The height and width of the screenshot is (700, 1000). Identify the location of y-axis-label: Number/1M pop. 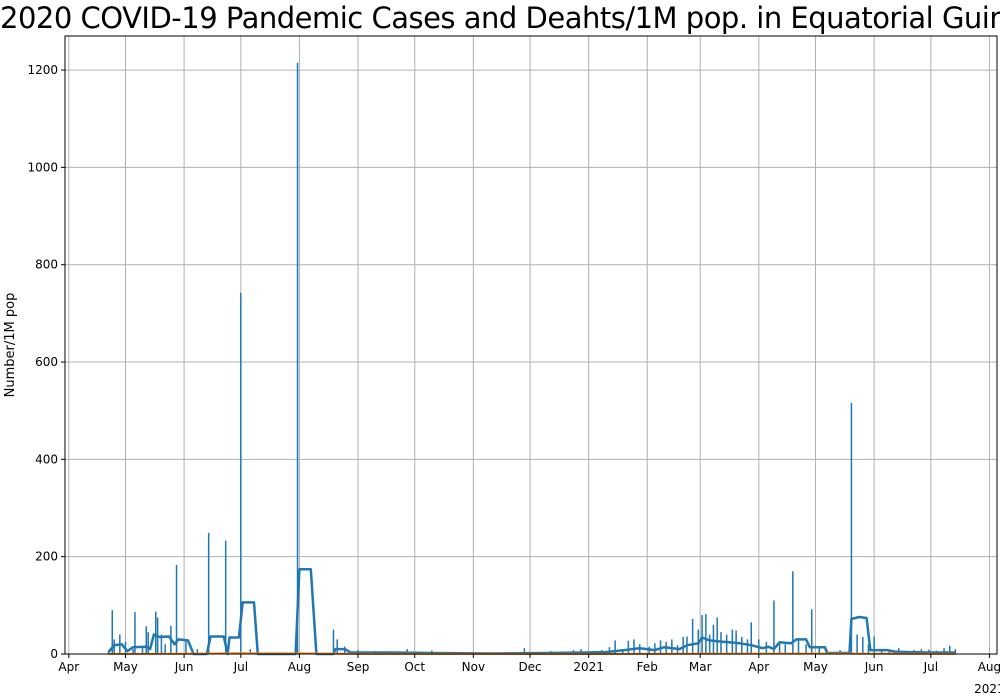
(10, 345).